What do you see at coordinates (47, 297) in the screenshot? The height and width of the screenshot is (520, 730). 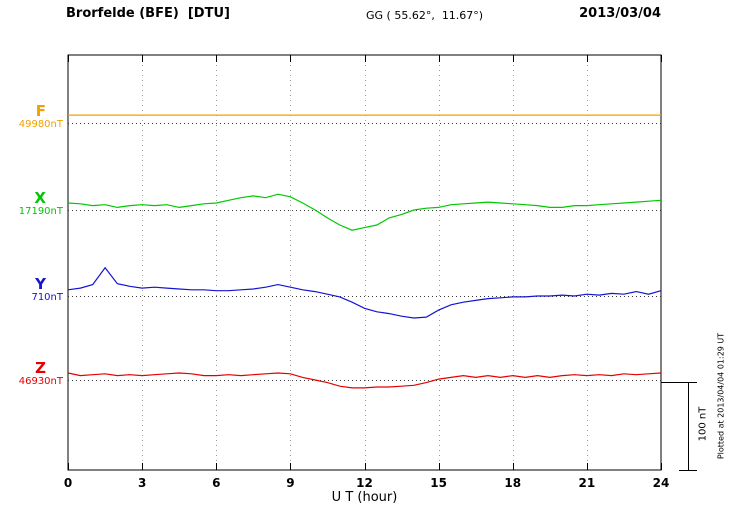 I see `component-baseline-value: 710nT` at bounding box center [47, 297].